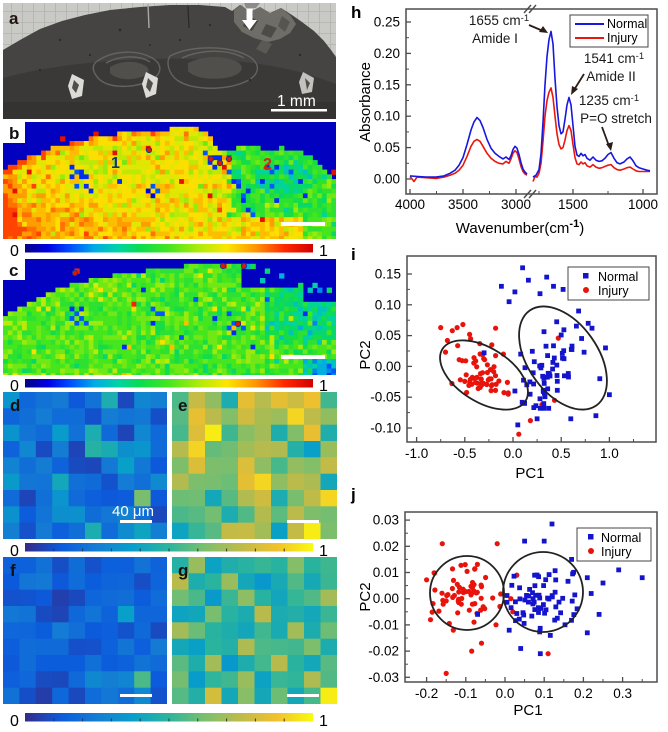 This screenshot has width=668, height=732. What do you see at coordinates (385, 397) in the screenshot?
I see `svg-text: -0.05` at bounding box center [385, 397].